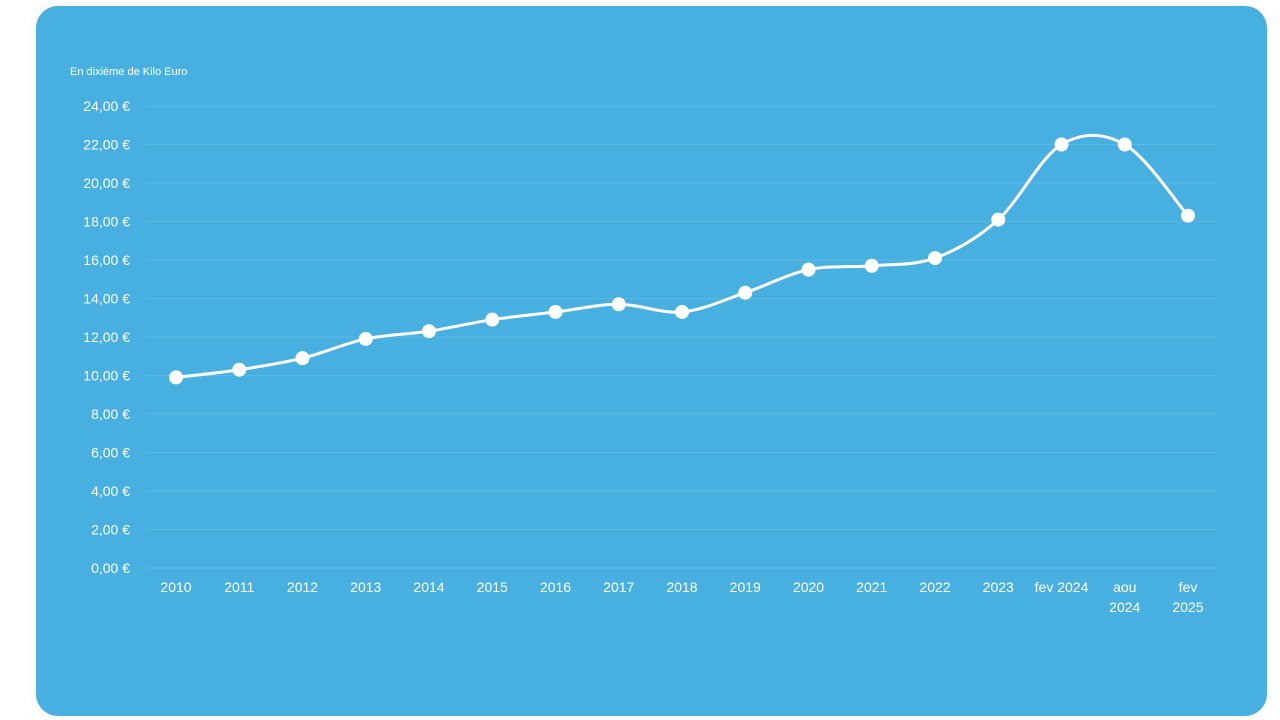  I want to click on y-tick-label: 16,00 €, so click(106, 260).